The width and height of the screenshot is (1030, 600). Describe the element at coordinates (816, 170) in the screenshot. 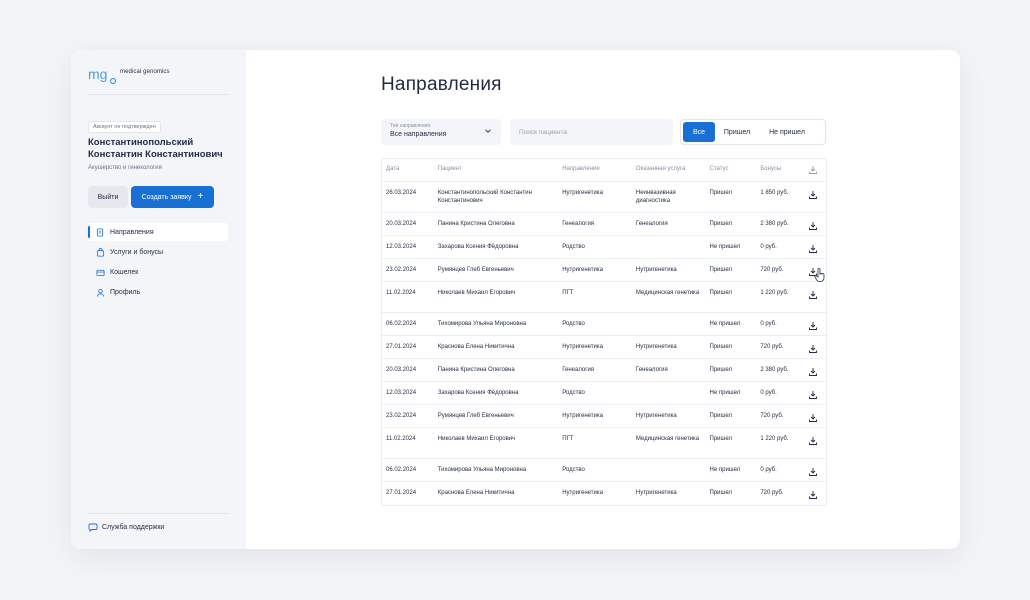

I see `download-all-button` at that location.